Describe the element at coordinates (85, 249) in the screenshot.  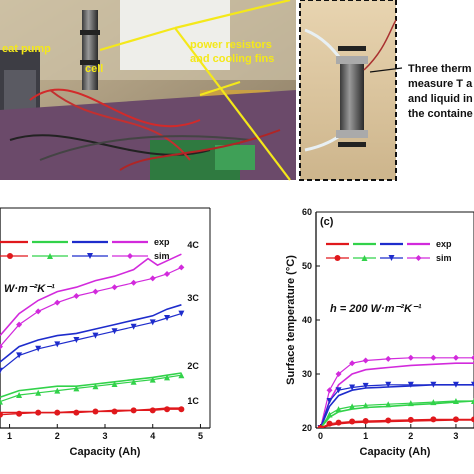
I see `legend: exp sim` at that location.